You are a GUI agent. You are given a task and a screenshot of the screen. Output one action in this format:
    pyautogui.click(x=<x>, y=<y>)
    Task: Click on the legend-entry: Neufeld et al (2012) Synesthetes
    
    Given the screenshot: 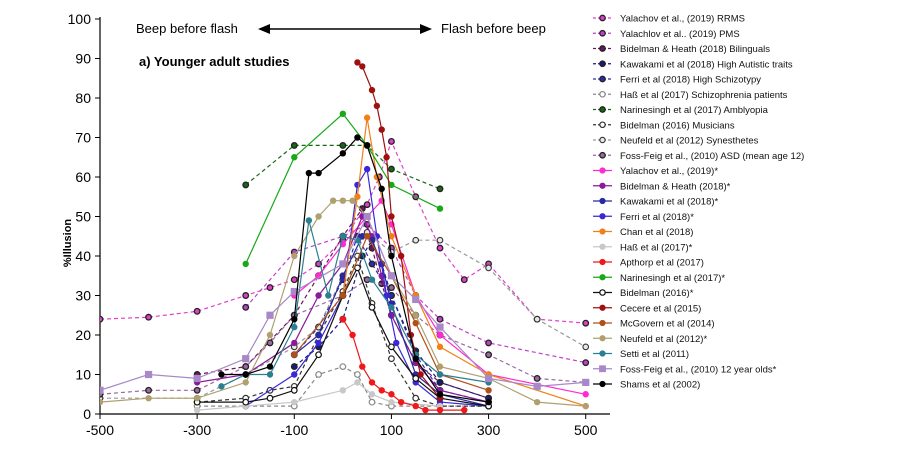 What is the action you would take?
    pyautogui.click(x=676, y=141)
    